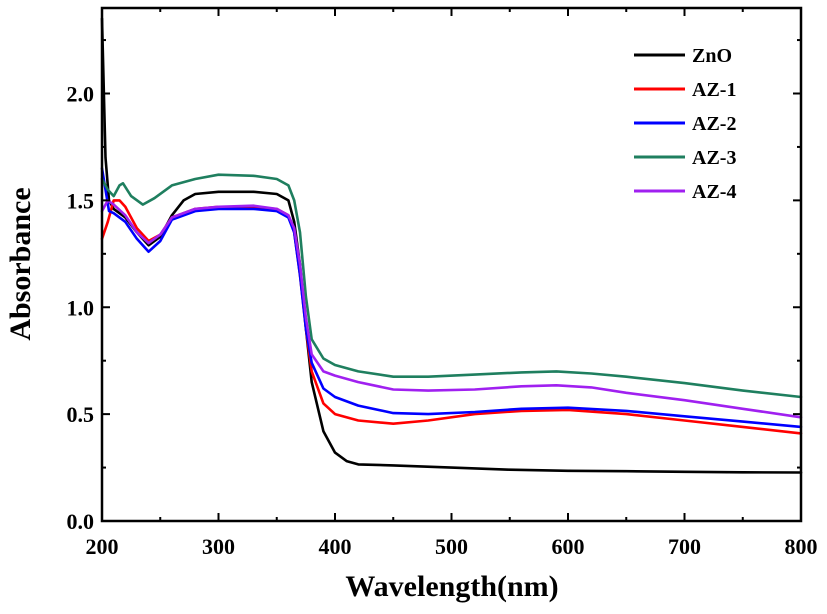  I want to click on x-tick-label: 800, so click(801, 546).